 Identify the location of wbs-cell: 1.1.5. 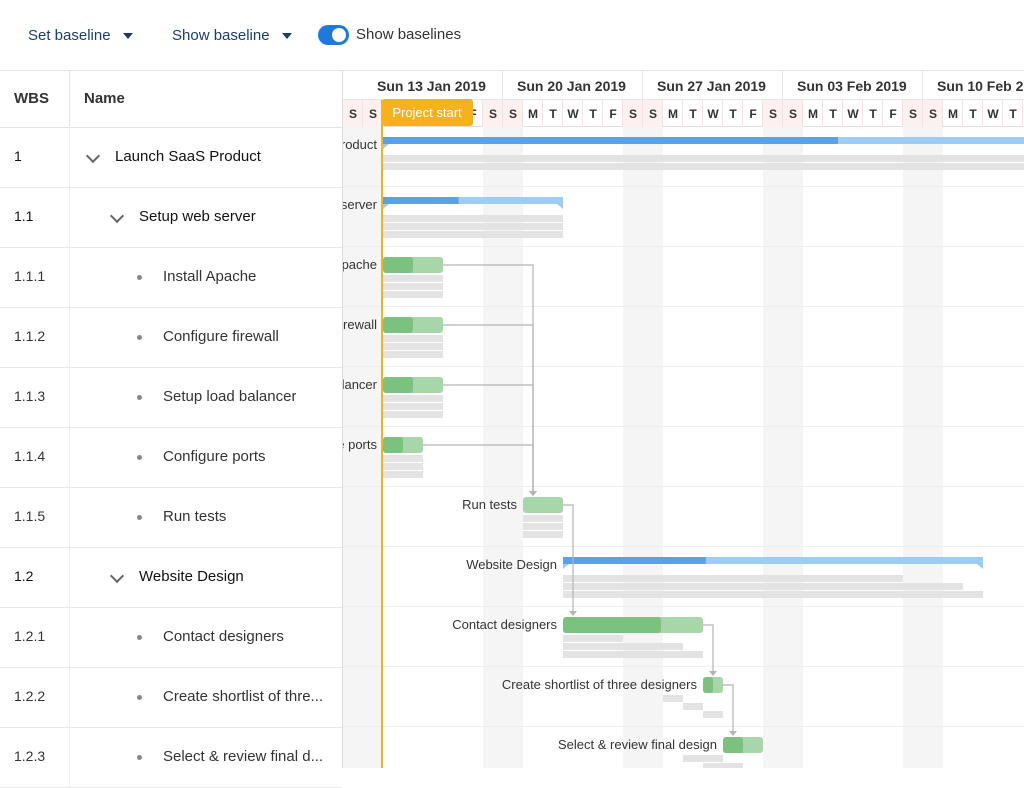
(30, 516).